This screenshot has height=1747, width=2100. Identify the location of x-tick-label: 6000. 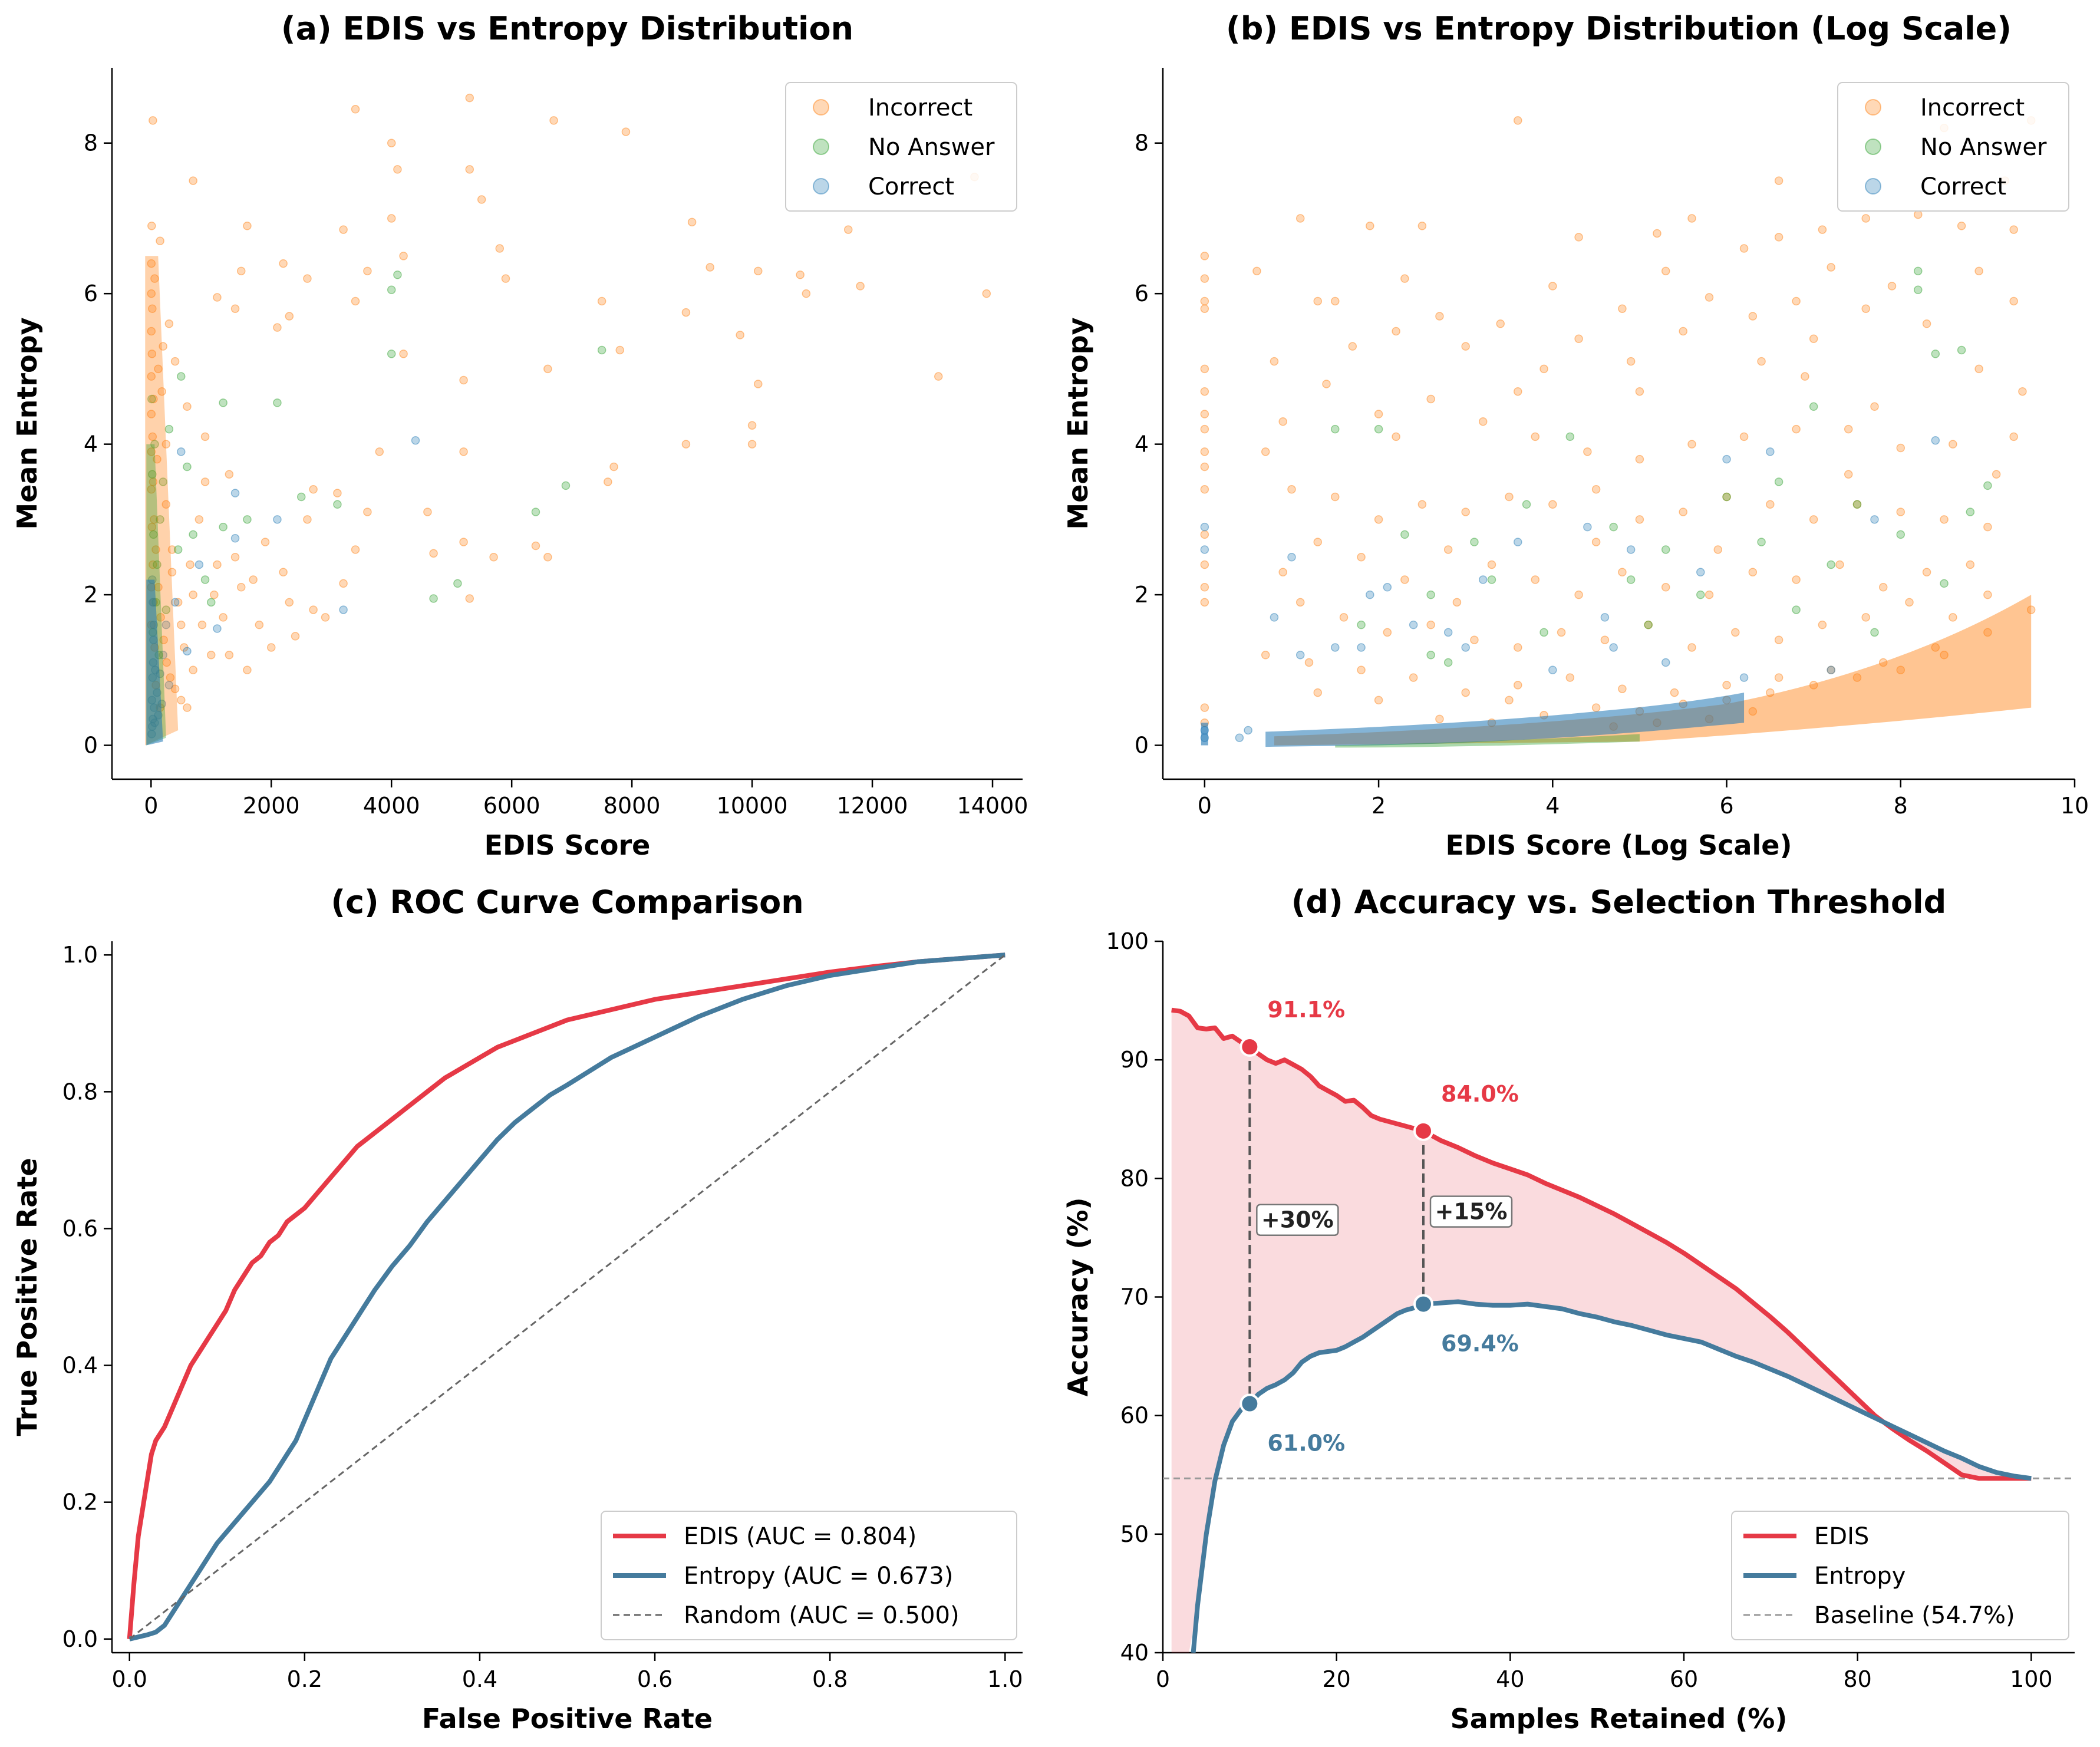
(512, 806).